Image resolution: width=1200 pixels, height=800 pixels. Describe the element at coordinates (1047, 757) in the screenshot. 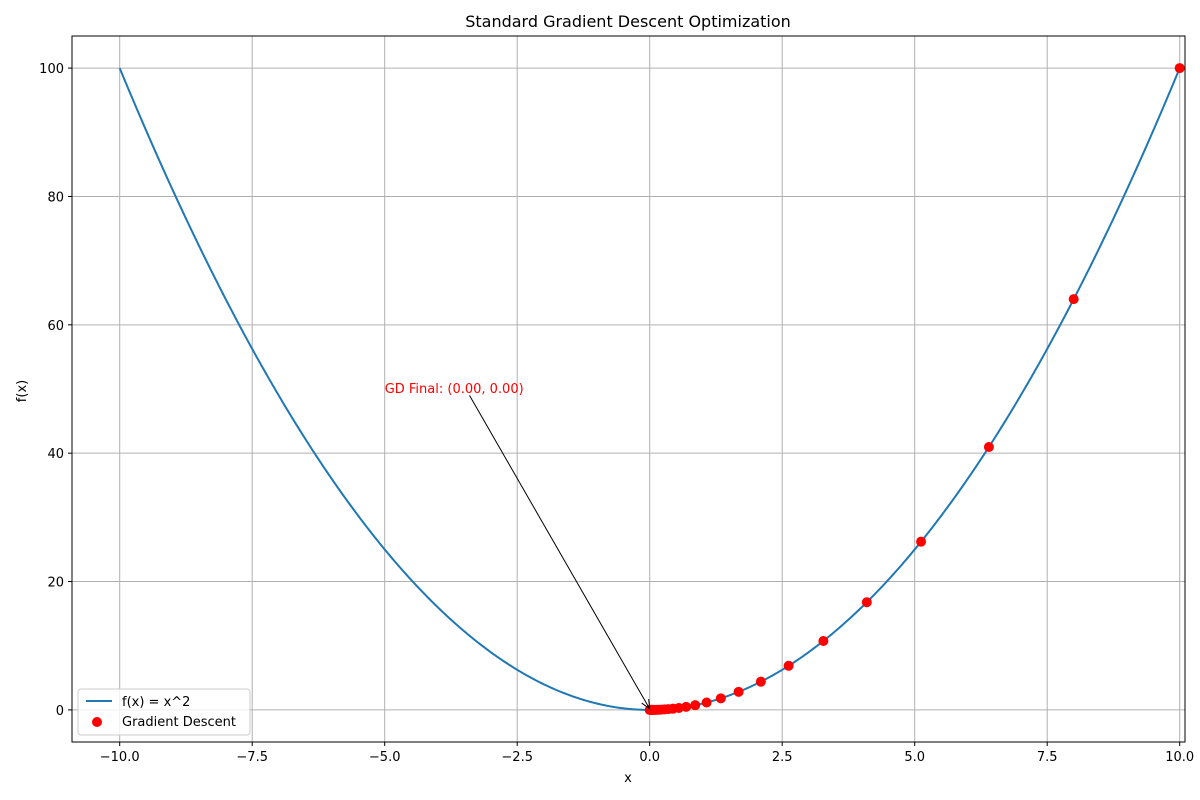

I see `x-tick-label: 7.5` at that location.